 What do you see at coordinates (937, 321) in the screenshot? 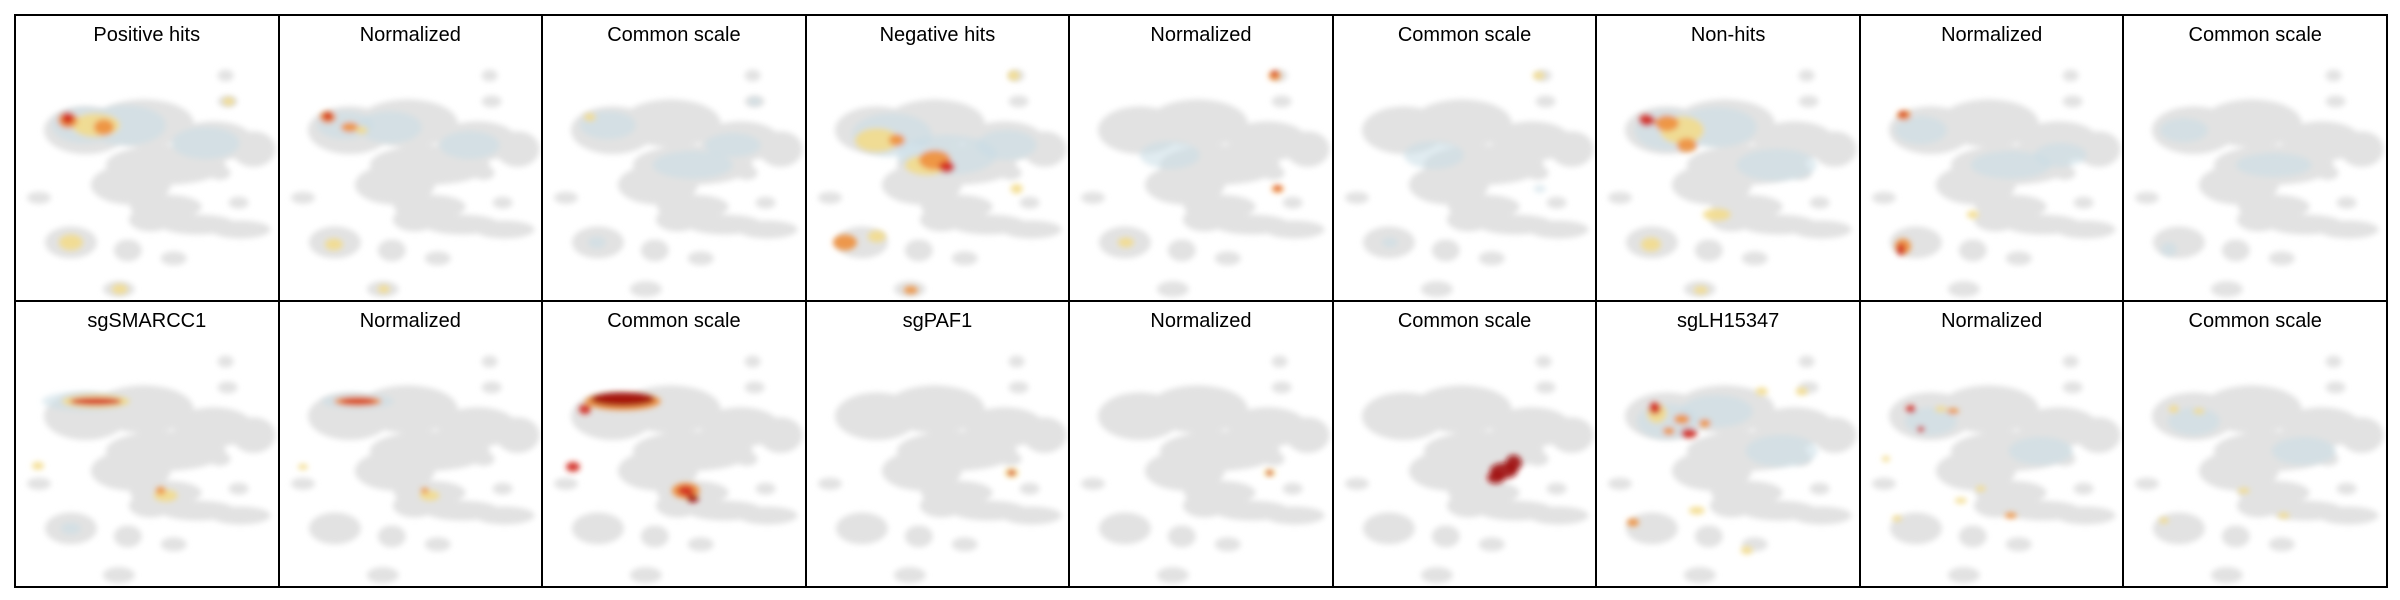
I see `panel-title: sgPAF1` at bounding box center [937, 321].